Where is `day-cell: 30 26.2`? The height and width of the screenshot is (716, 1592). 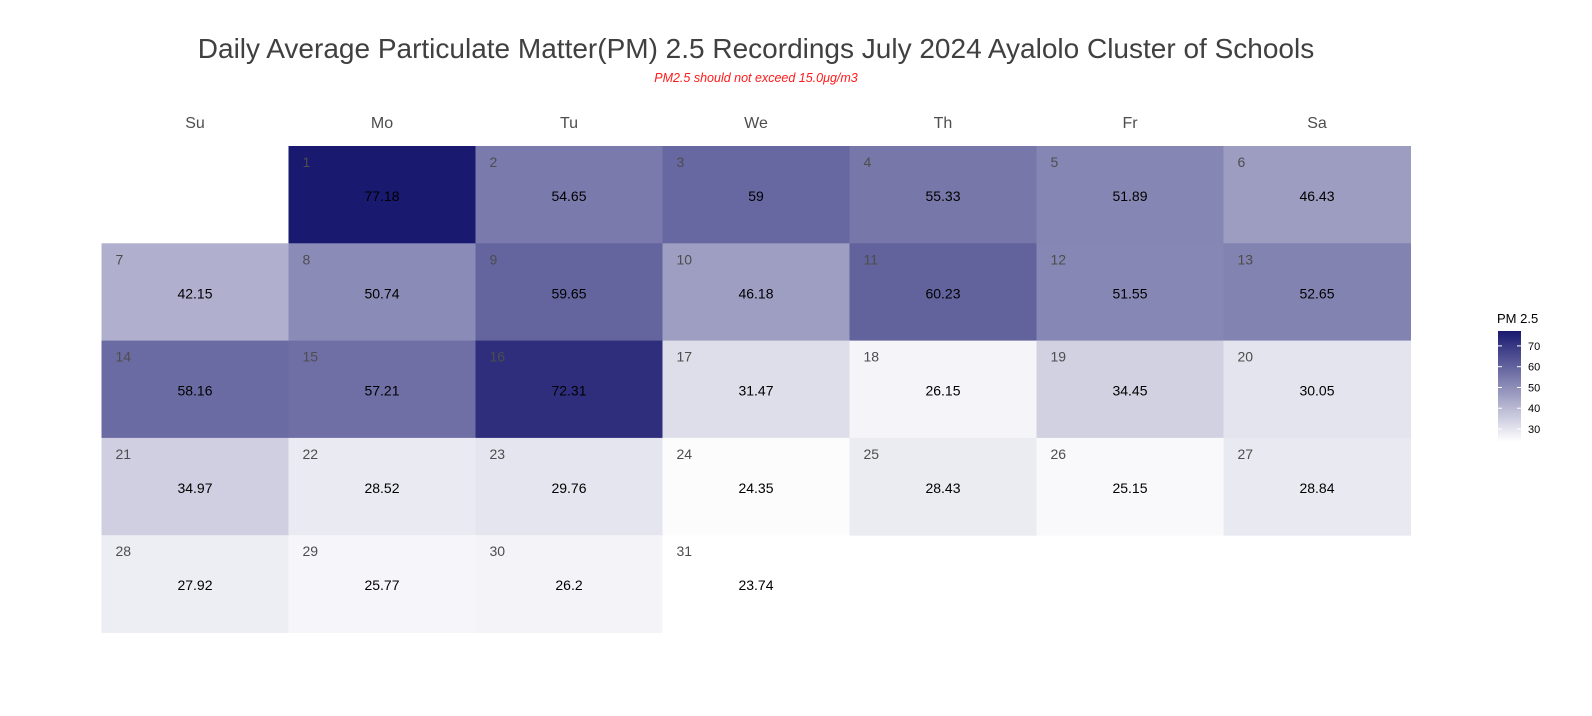
day-cell: 30 26.2 is located at coordinates (569, 584).